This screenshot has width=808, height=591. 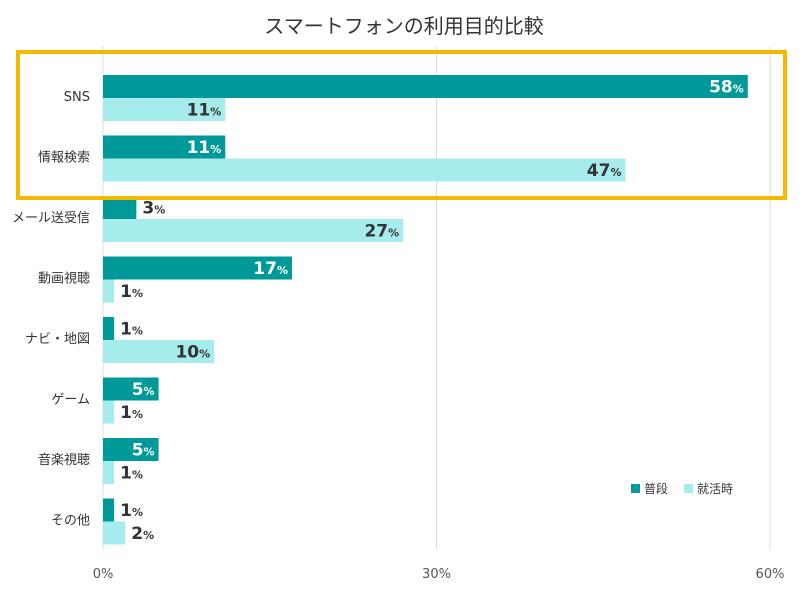 I want to click on legend-label: 就活時, so click(x=715, y=489).